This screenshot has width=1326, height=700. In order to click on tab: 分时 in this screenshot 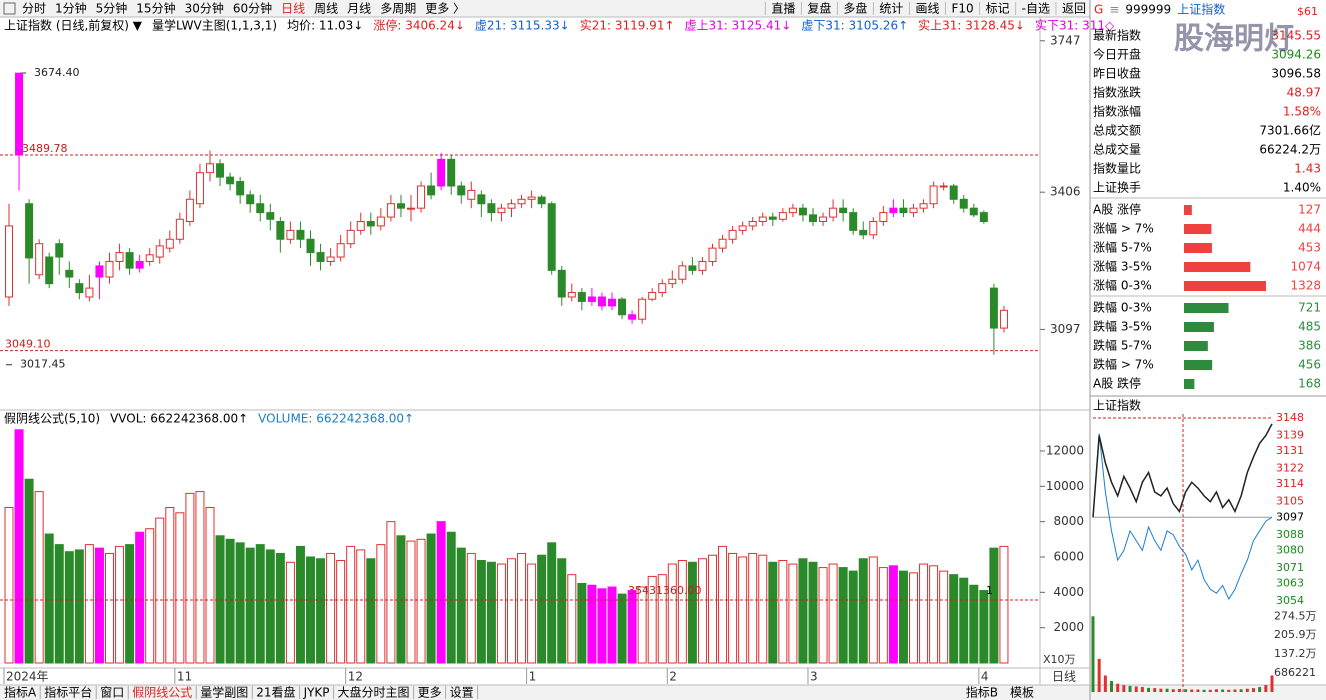, I will do `click(34, 9)`.